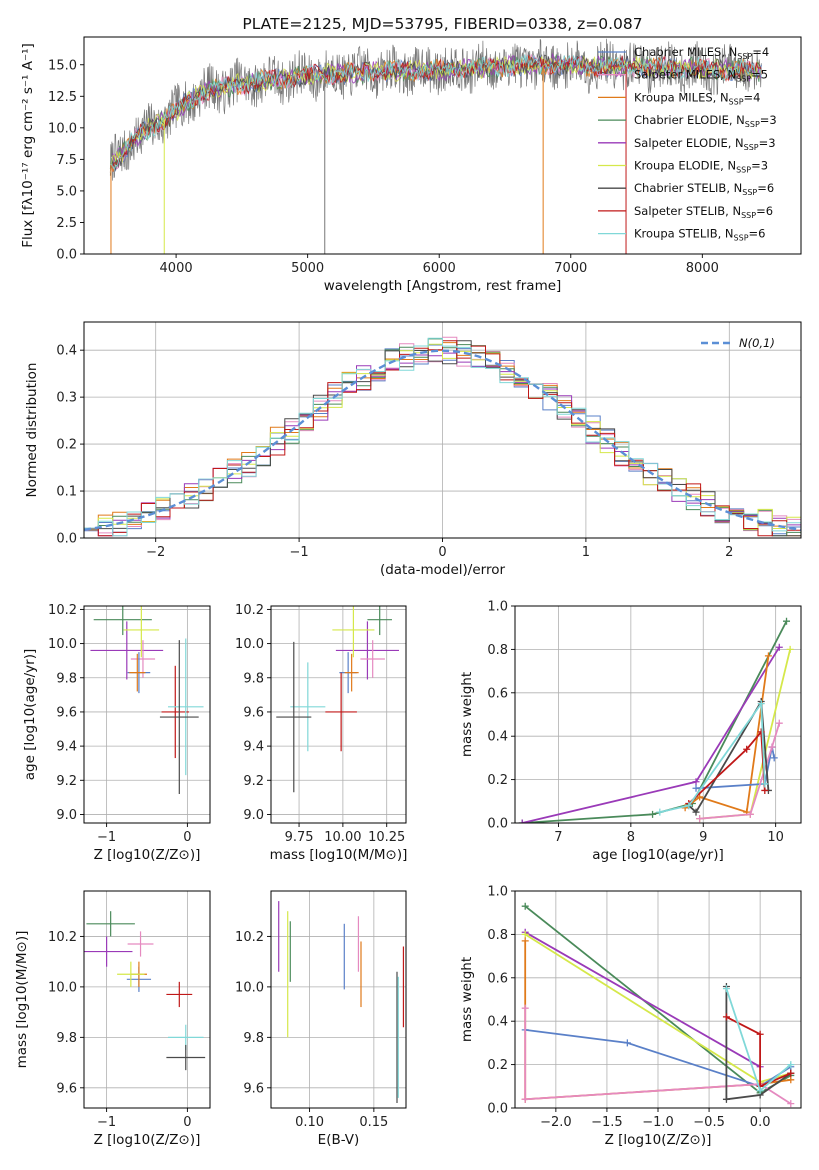 The height and width of the screenshot is (1170, 819). Describe the element at coordinates (497, 693) in the screenshot. I see `y-tick-label: 0.6` at that location.